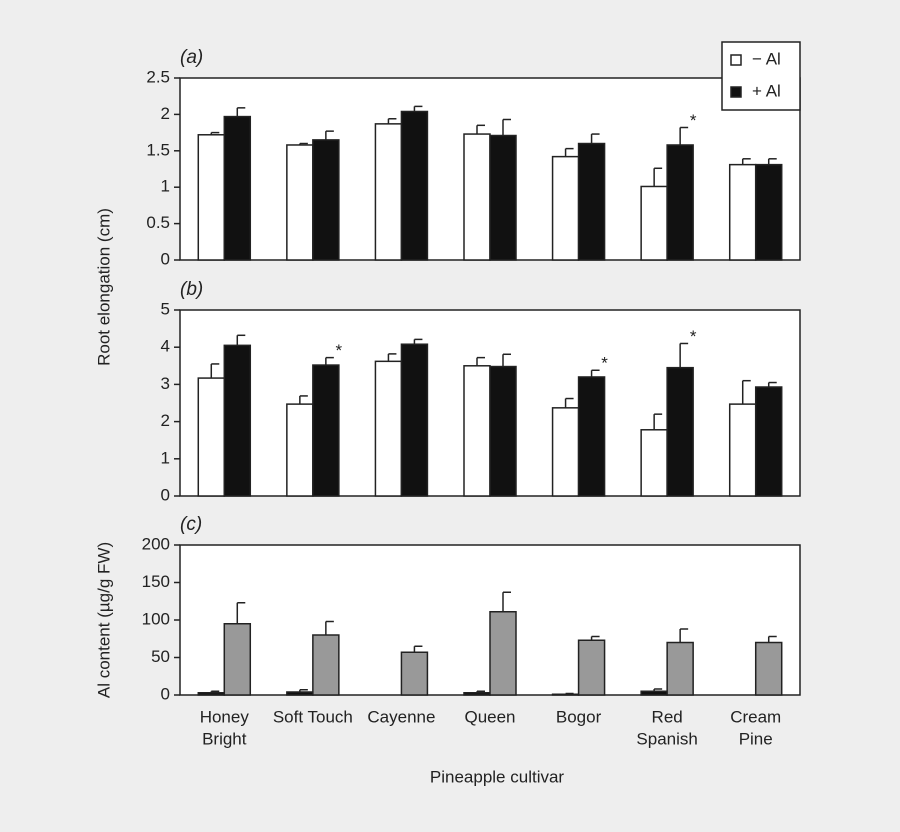  Describe the element at coordinates (579, 716) in the screenshot. I see `x-tick-label: Bogor` at that location.